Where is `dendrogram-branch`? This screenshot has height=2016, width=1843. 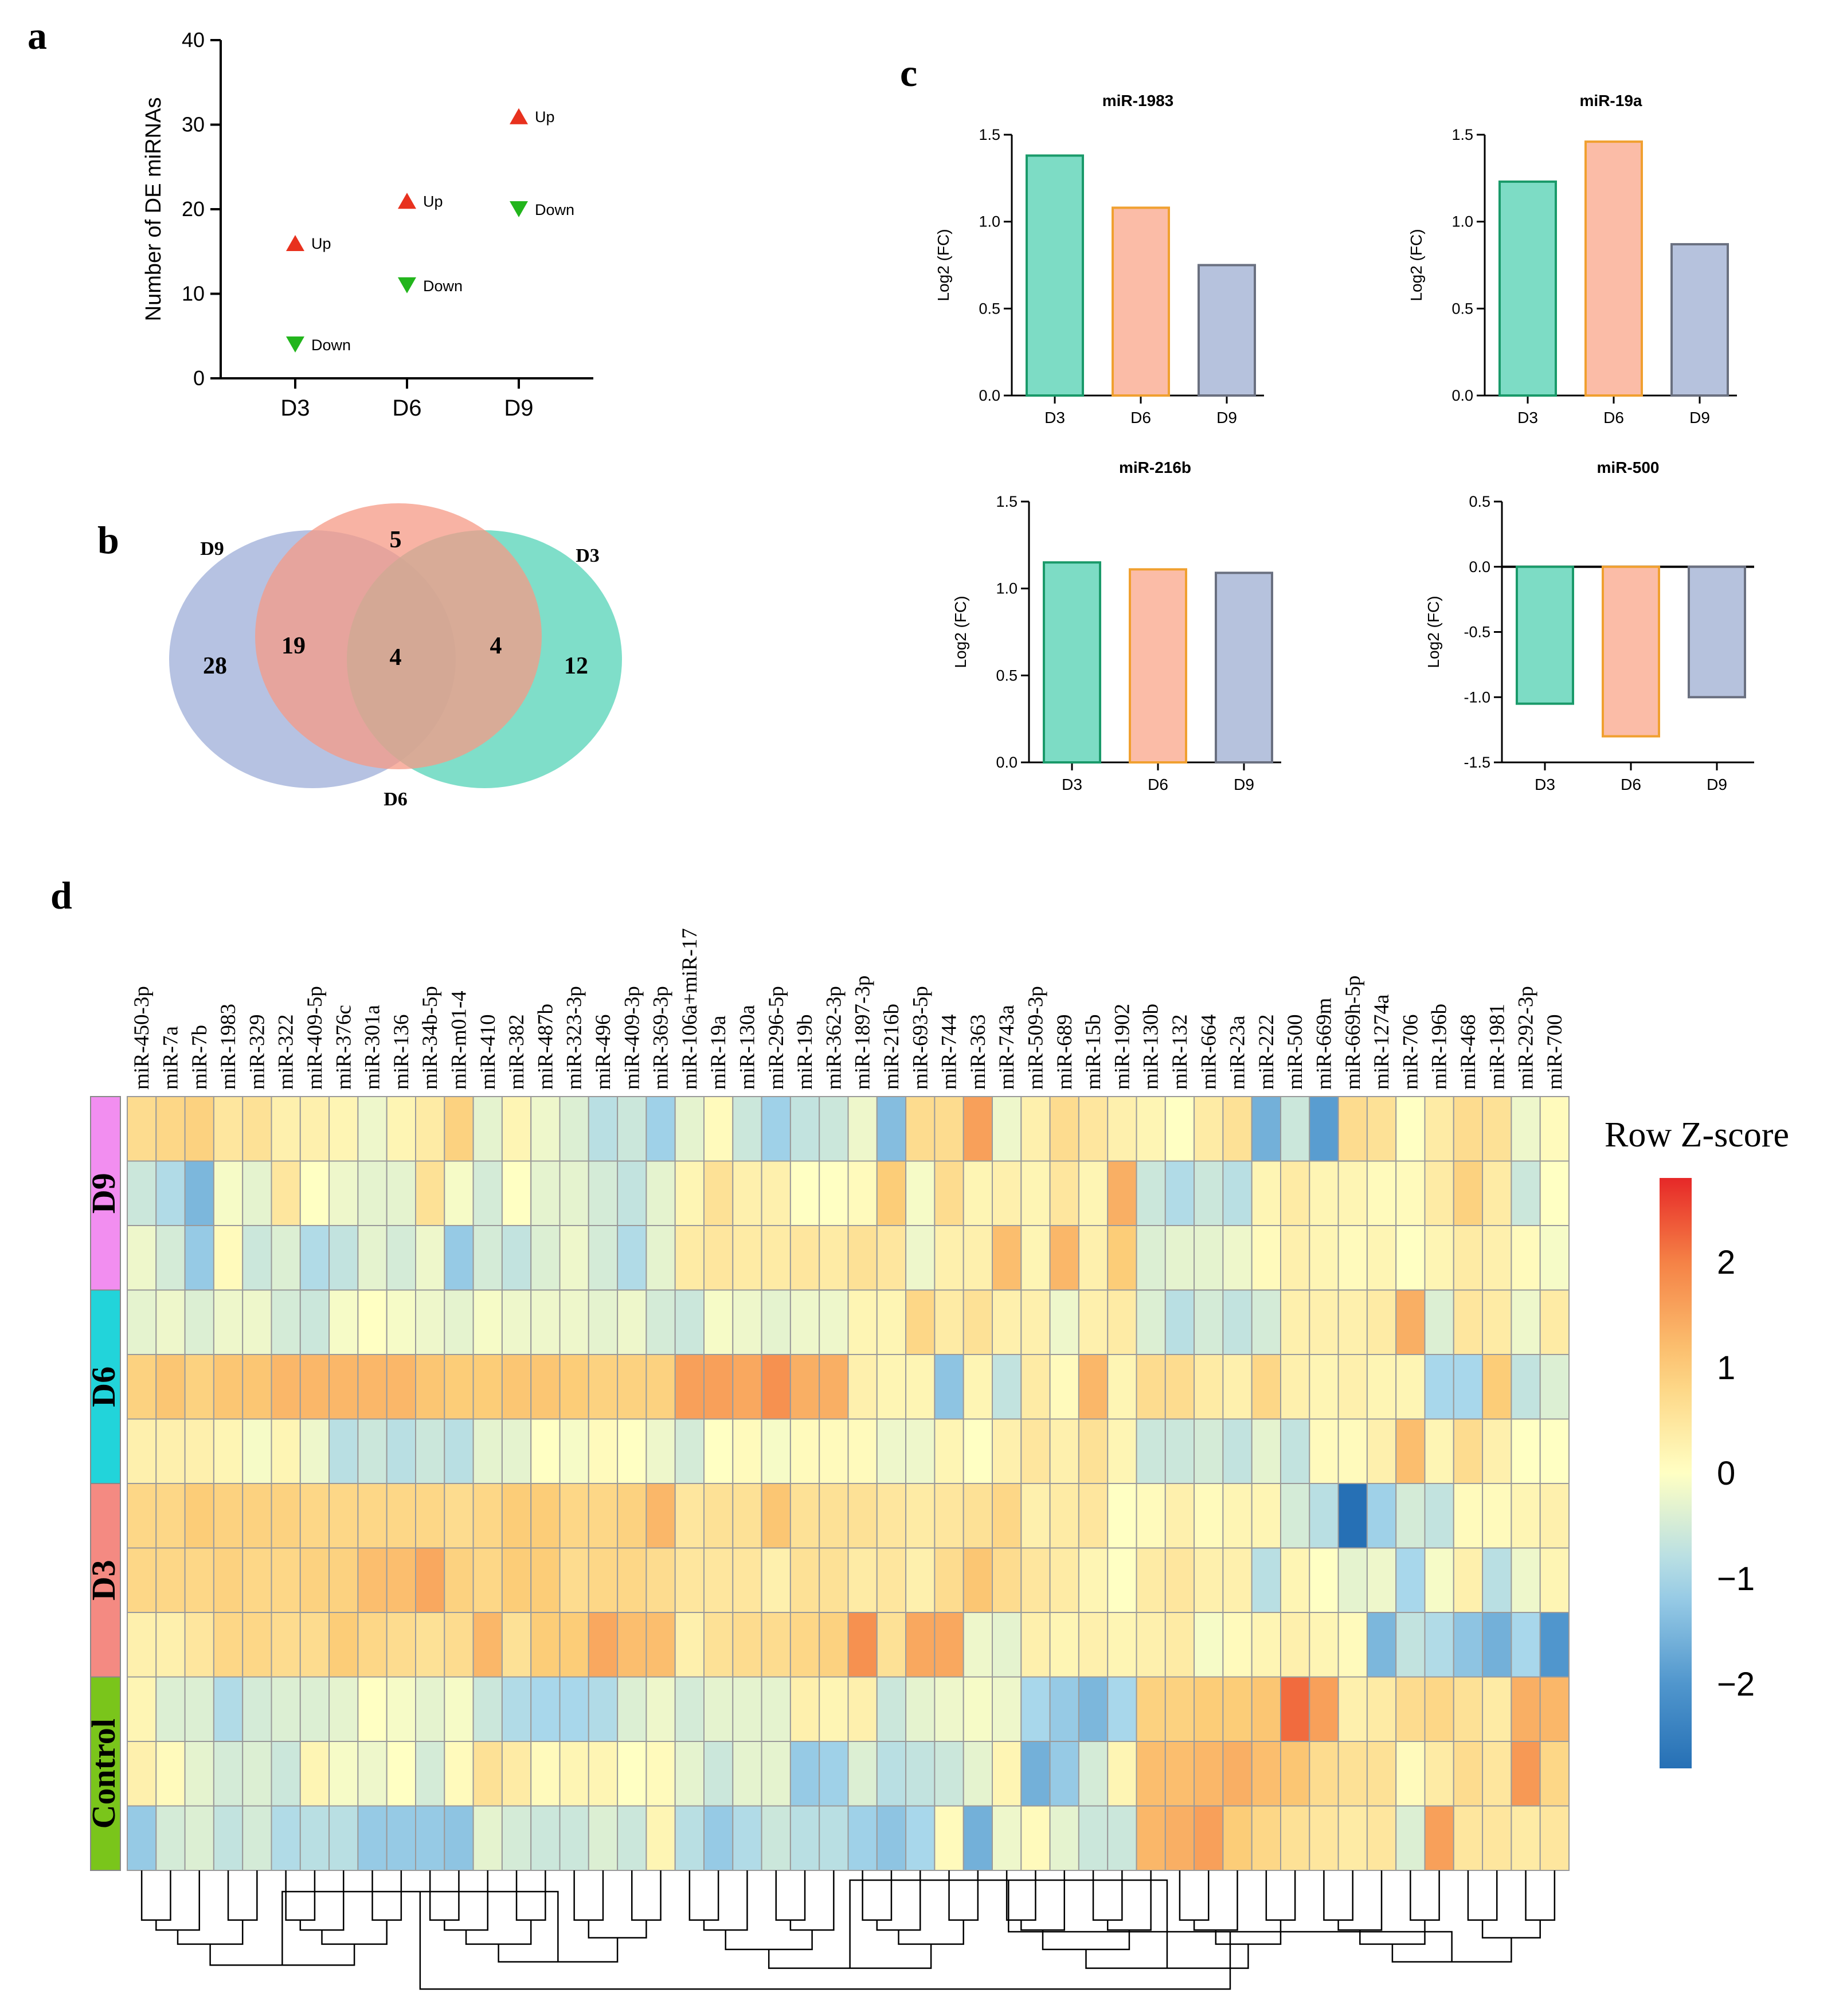 dendrogram-branch is located at coordinates (588, 1895).